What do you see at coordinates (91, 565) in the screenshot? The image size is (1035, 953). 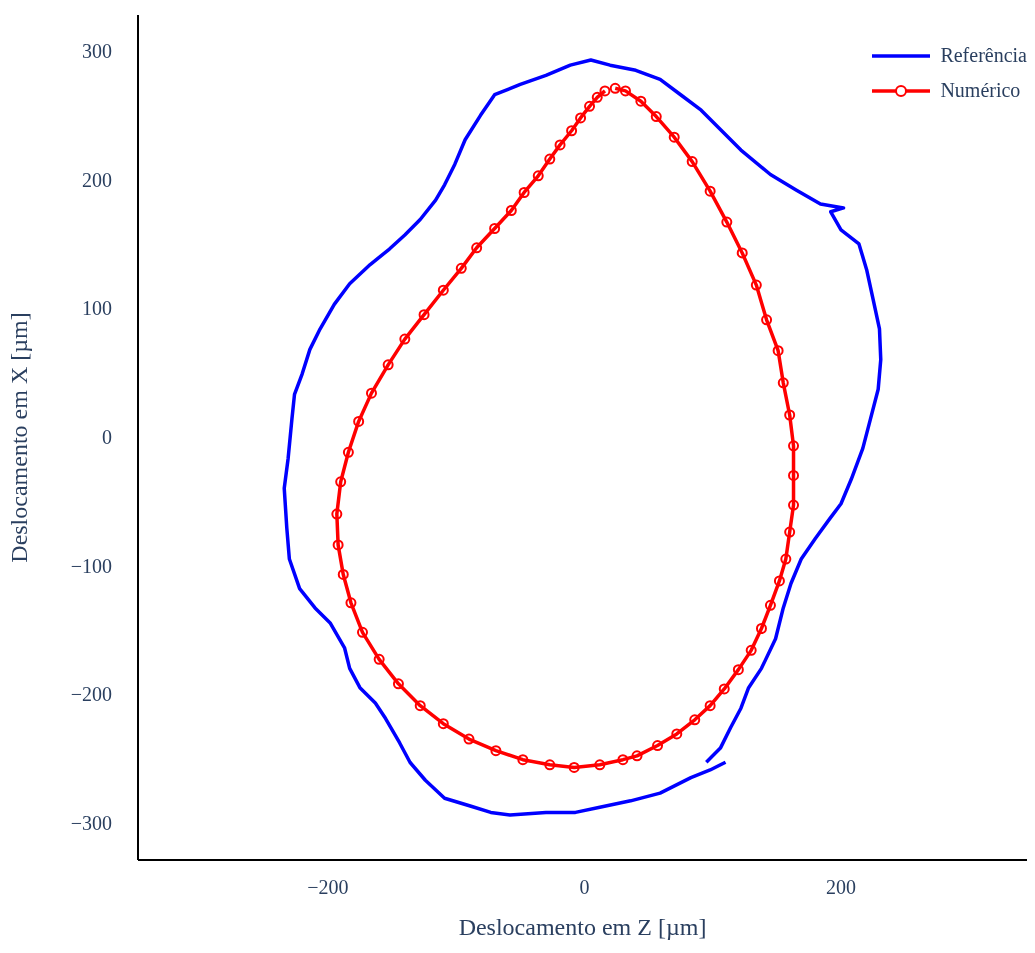 I see `y-tick-label: −100` at bounding box center [91, 565].